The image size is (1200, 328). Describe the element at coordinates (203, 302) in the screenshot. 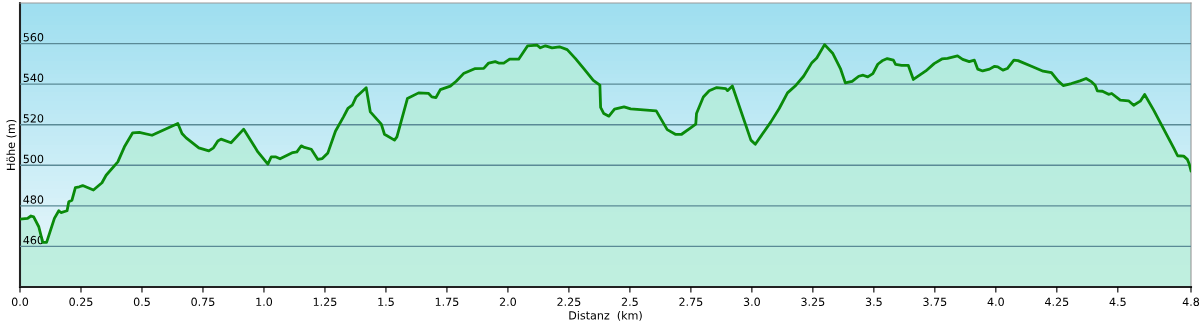

I see `x-tick-label: 0.75` at that location.